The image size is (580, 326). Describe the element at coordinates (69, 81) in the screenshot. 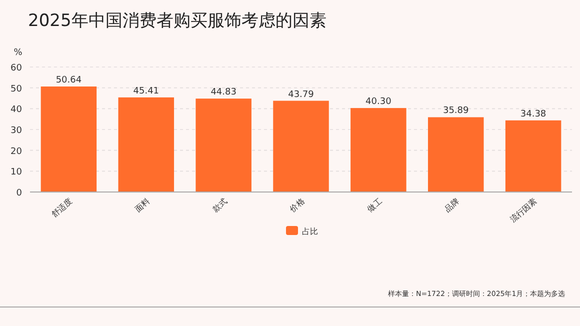

I see `text: 50.64` at that location.